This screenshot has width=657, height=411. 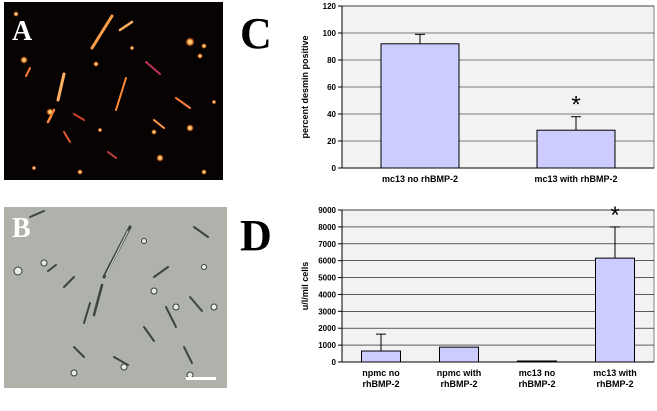 What do you see at coordinates (327, 227) in the screenshot?
I see `y-tick-label: 8000` at bounding box center [327, 227].